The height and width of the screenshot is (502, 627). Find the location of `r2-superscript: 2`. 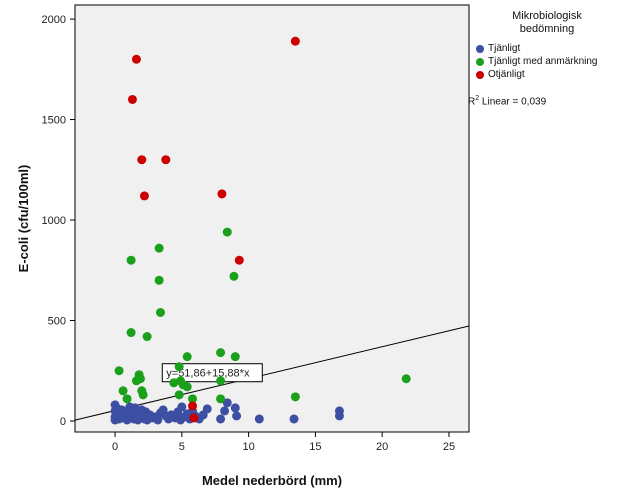

r2-superscript: 2 is located at coordinates (477, 98).